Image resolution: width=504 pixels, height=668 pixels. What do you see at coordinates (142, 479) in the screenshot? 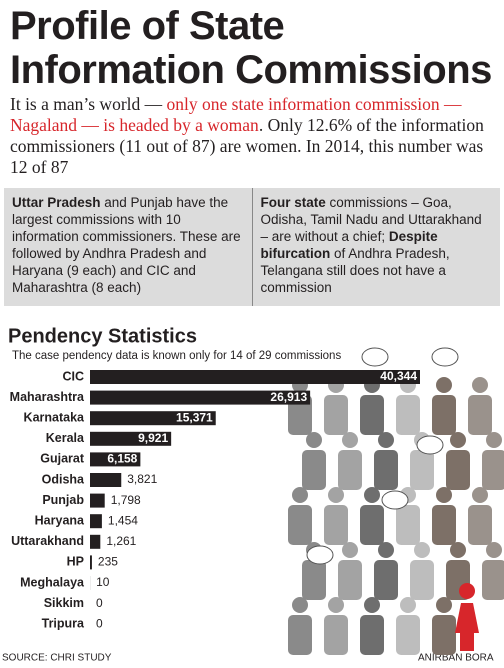
I see `value-label: 3,821` at bounding box center [142, 479].